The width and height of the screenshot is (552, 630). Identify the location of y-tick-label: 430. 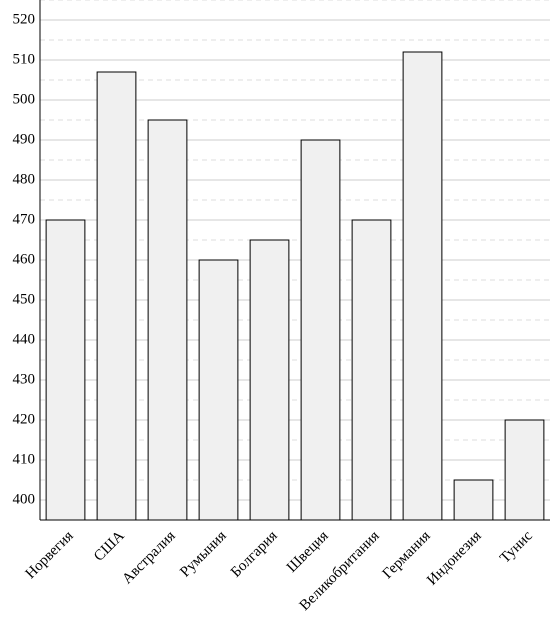
(24, 379).